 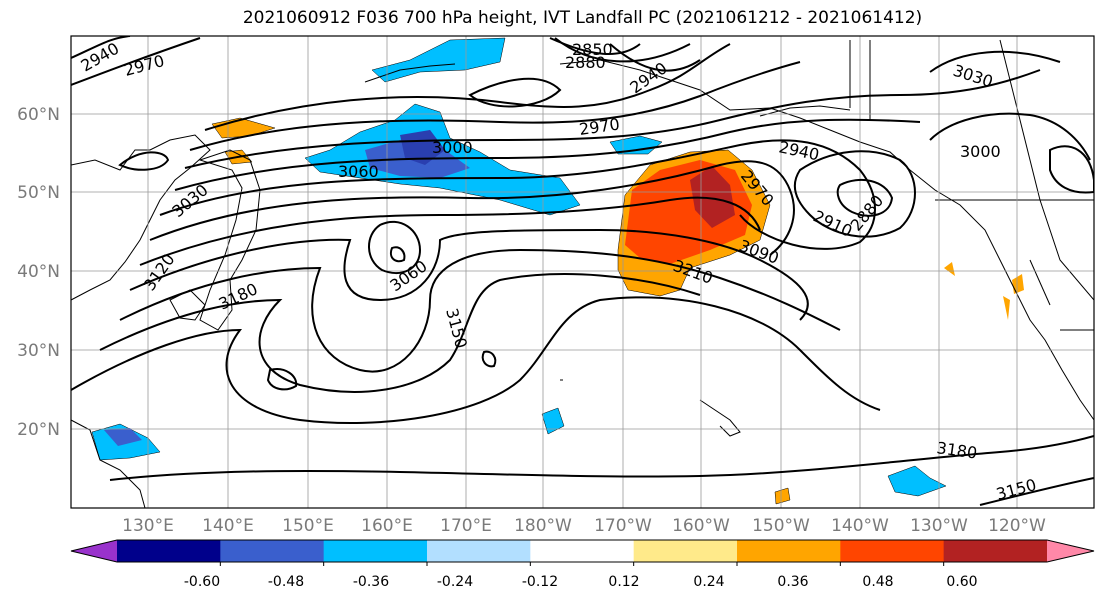 What do you see at coordinates (1017, 526) in the screenshot?
I see `lon-label: 120°W` at bounding box center [1017, 526].